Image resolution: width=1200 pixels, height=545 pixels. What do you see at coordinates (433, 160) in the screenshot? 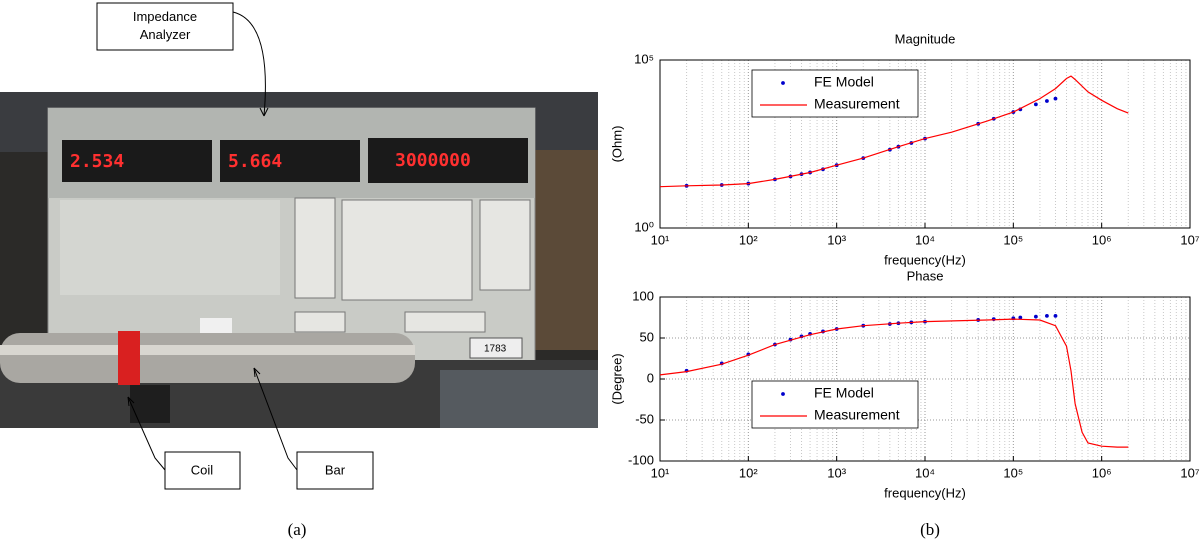
I see `display-c: 3000000` at bounding box center [433, 160].